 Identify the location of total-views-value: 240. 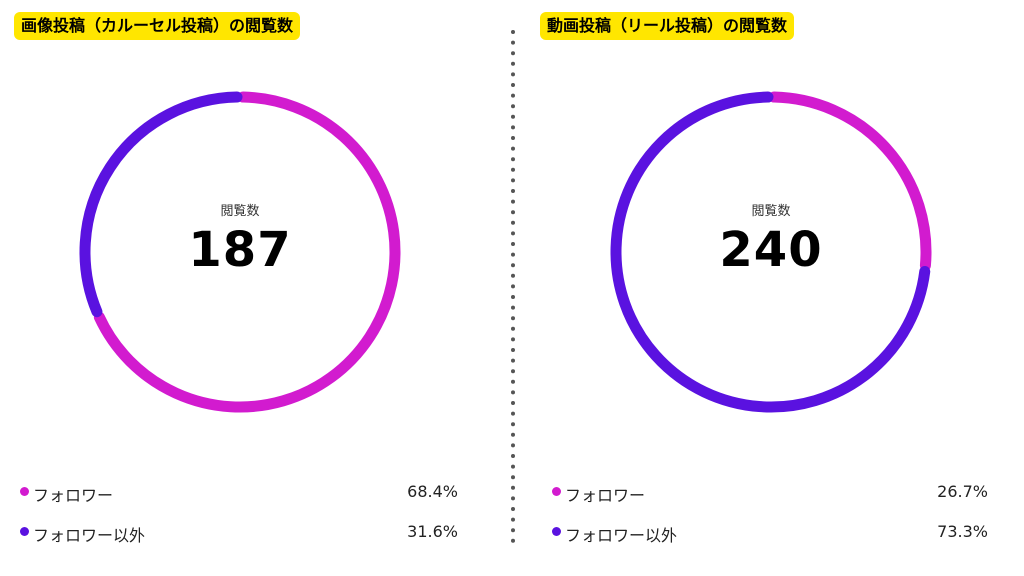
(771, 250).